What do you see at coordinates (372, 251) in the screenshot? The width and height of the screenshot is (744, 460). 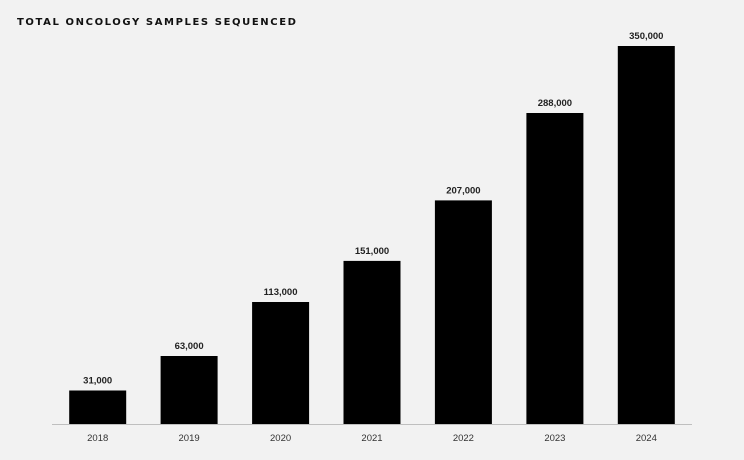 I see `data-label-2021: 151,000` at bounding box center [372, 251].